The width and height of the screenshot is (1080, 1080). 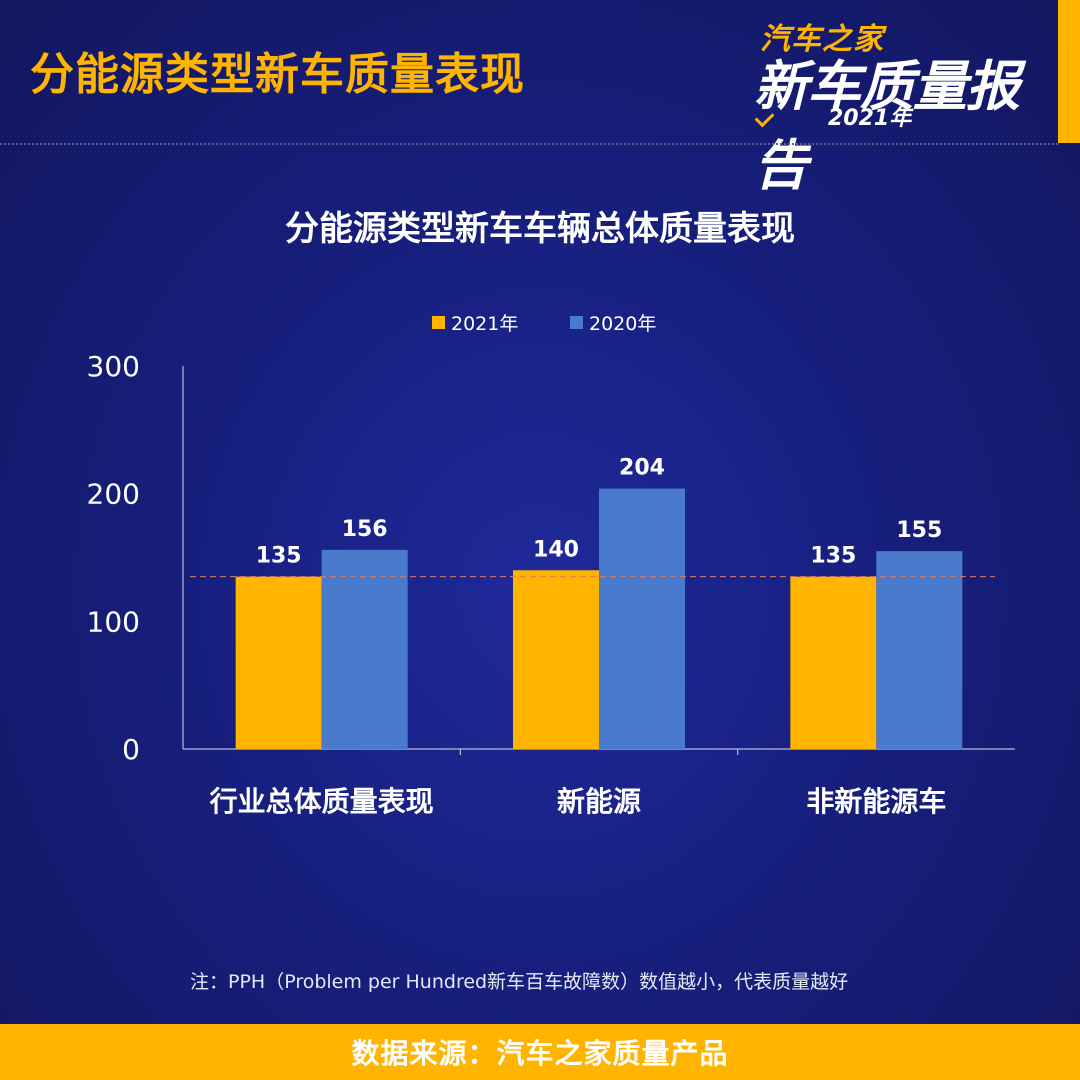 What do you see at coordinates (599, 801) in the screenshot?
I see `category-label-1: 新能源` at bounding box center [599, 801].